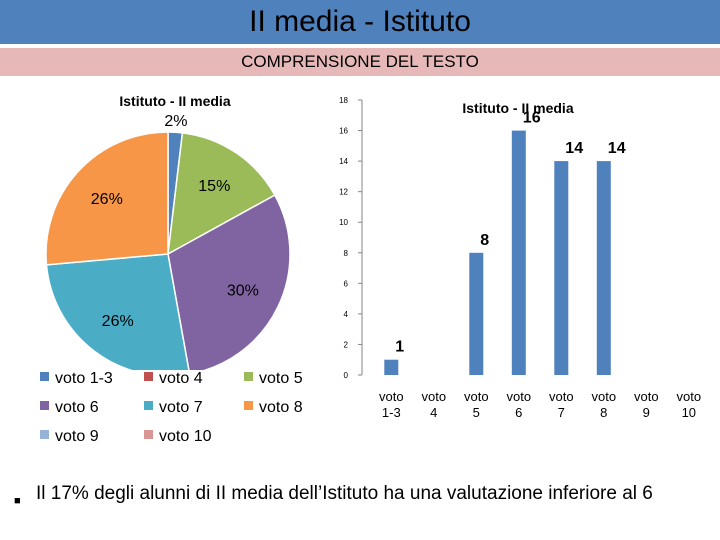 The width and height of the screenshot is (720, 540). What do you see at coordinates (84, 378) in the screenshot?
I see `legend-label: voto 1-3` at bounding box center [84, 378].